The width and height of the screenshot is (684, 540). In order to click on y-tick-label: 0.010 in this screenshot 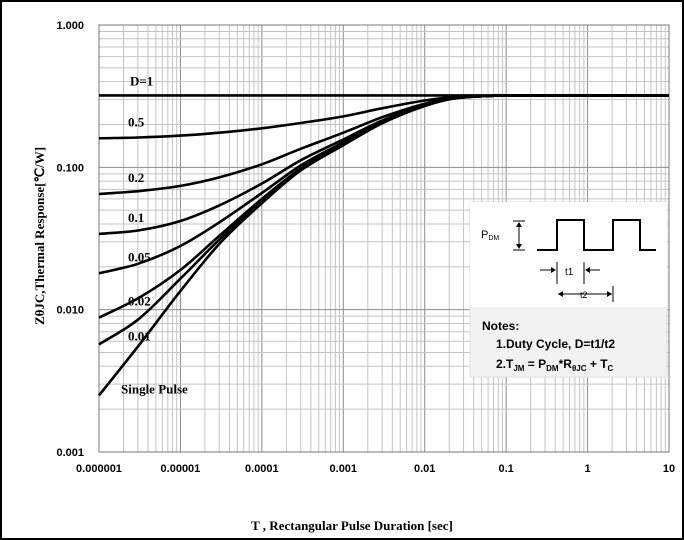, I will do `click(70, 311)`.